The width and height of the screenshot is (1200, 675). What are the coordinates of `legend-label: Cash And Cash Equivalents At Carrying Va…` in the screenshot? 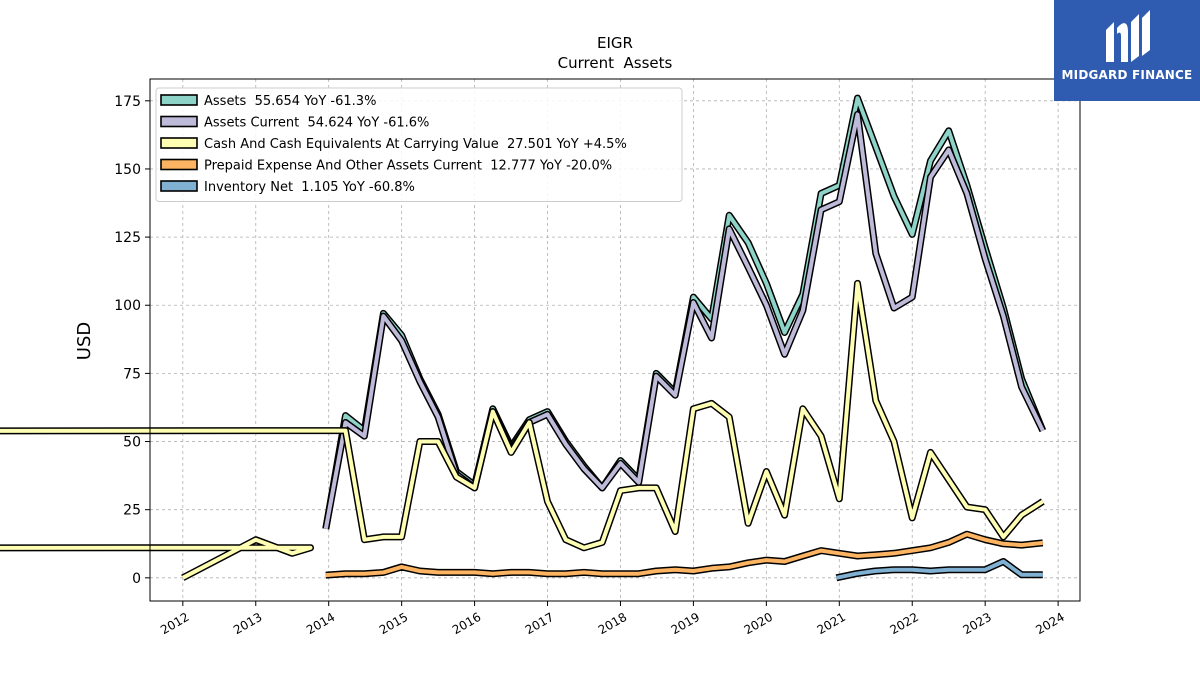 It's located at (415, 144).